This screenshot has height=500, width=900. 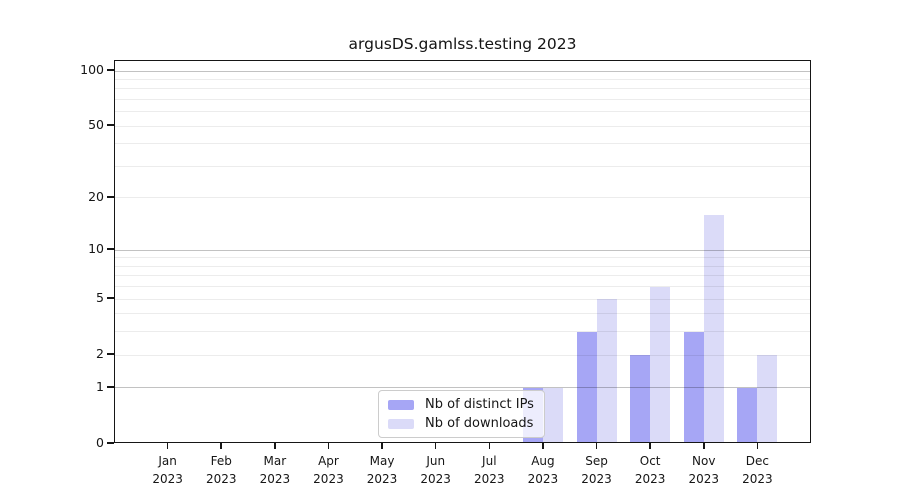 I want to click on y-tick-label: 2, so click(x=100, y=354).